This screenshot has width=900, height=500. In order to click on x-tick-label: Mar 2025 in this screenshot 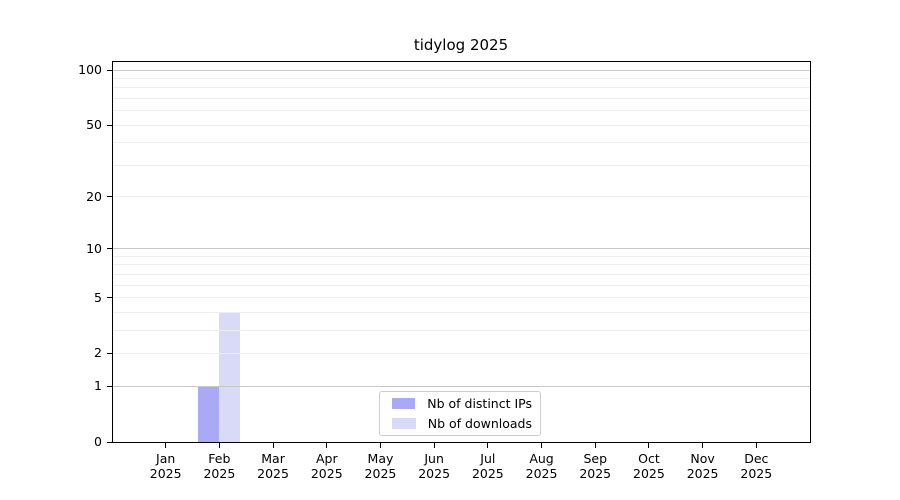, I will do `click(273, 466)`.